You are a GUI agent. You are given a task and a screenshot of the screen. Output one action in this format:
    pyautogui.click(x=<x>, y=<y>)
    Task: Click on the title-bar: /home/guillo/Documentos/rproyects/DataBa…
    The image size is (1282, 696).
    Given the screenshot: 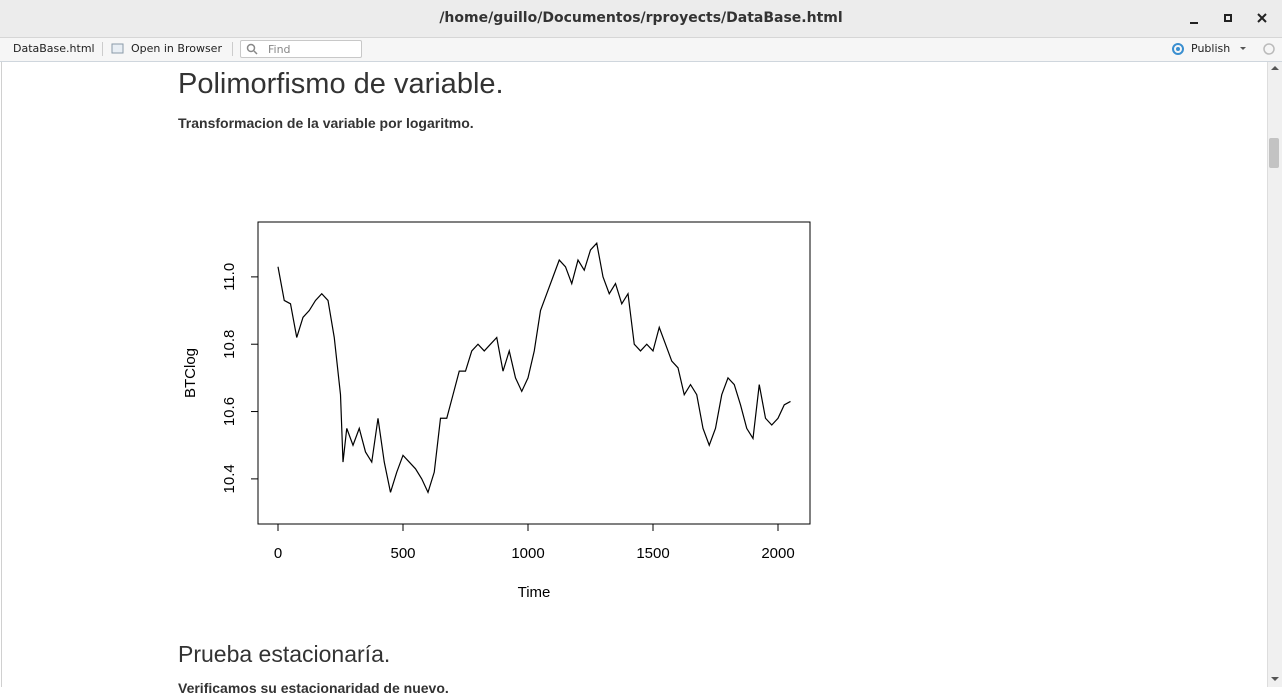 What is the action you would take?
    pyautogui.click(x=641, y=19)
    